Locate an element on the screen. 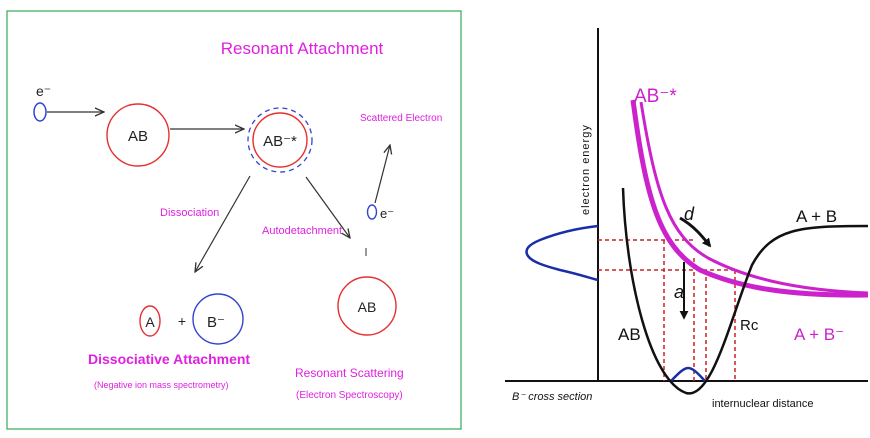  asymptote-anion-label: A + B⁻ is located at coordinates (819, 334).